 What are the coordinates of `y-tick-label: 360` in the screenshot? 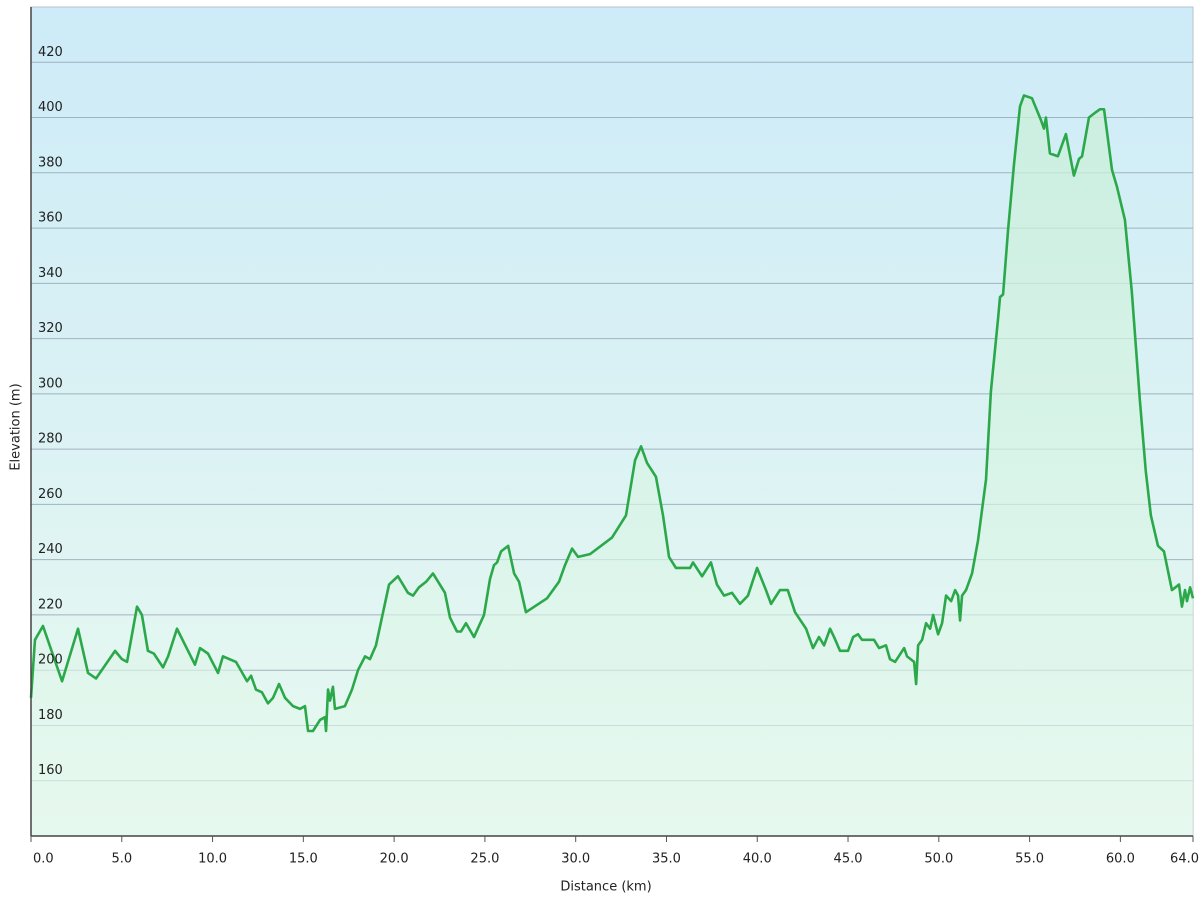 It's located at (50, 218).